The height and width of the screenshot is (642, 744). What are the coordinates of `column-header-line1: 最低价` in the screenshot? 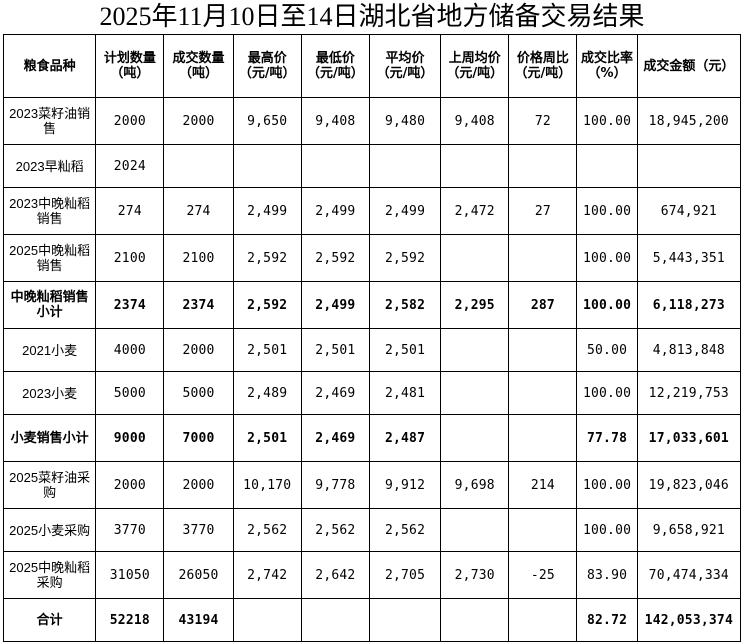 It's located at (335, 58).